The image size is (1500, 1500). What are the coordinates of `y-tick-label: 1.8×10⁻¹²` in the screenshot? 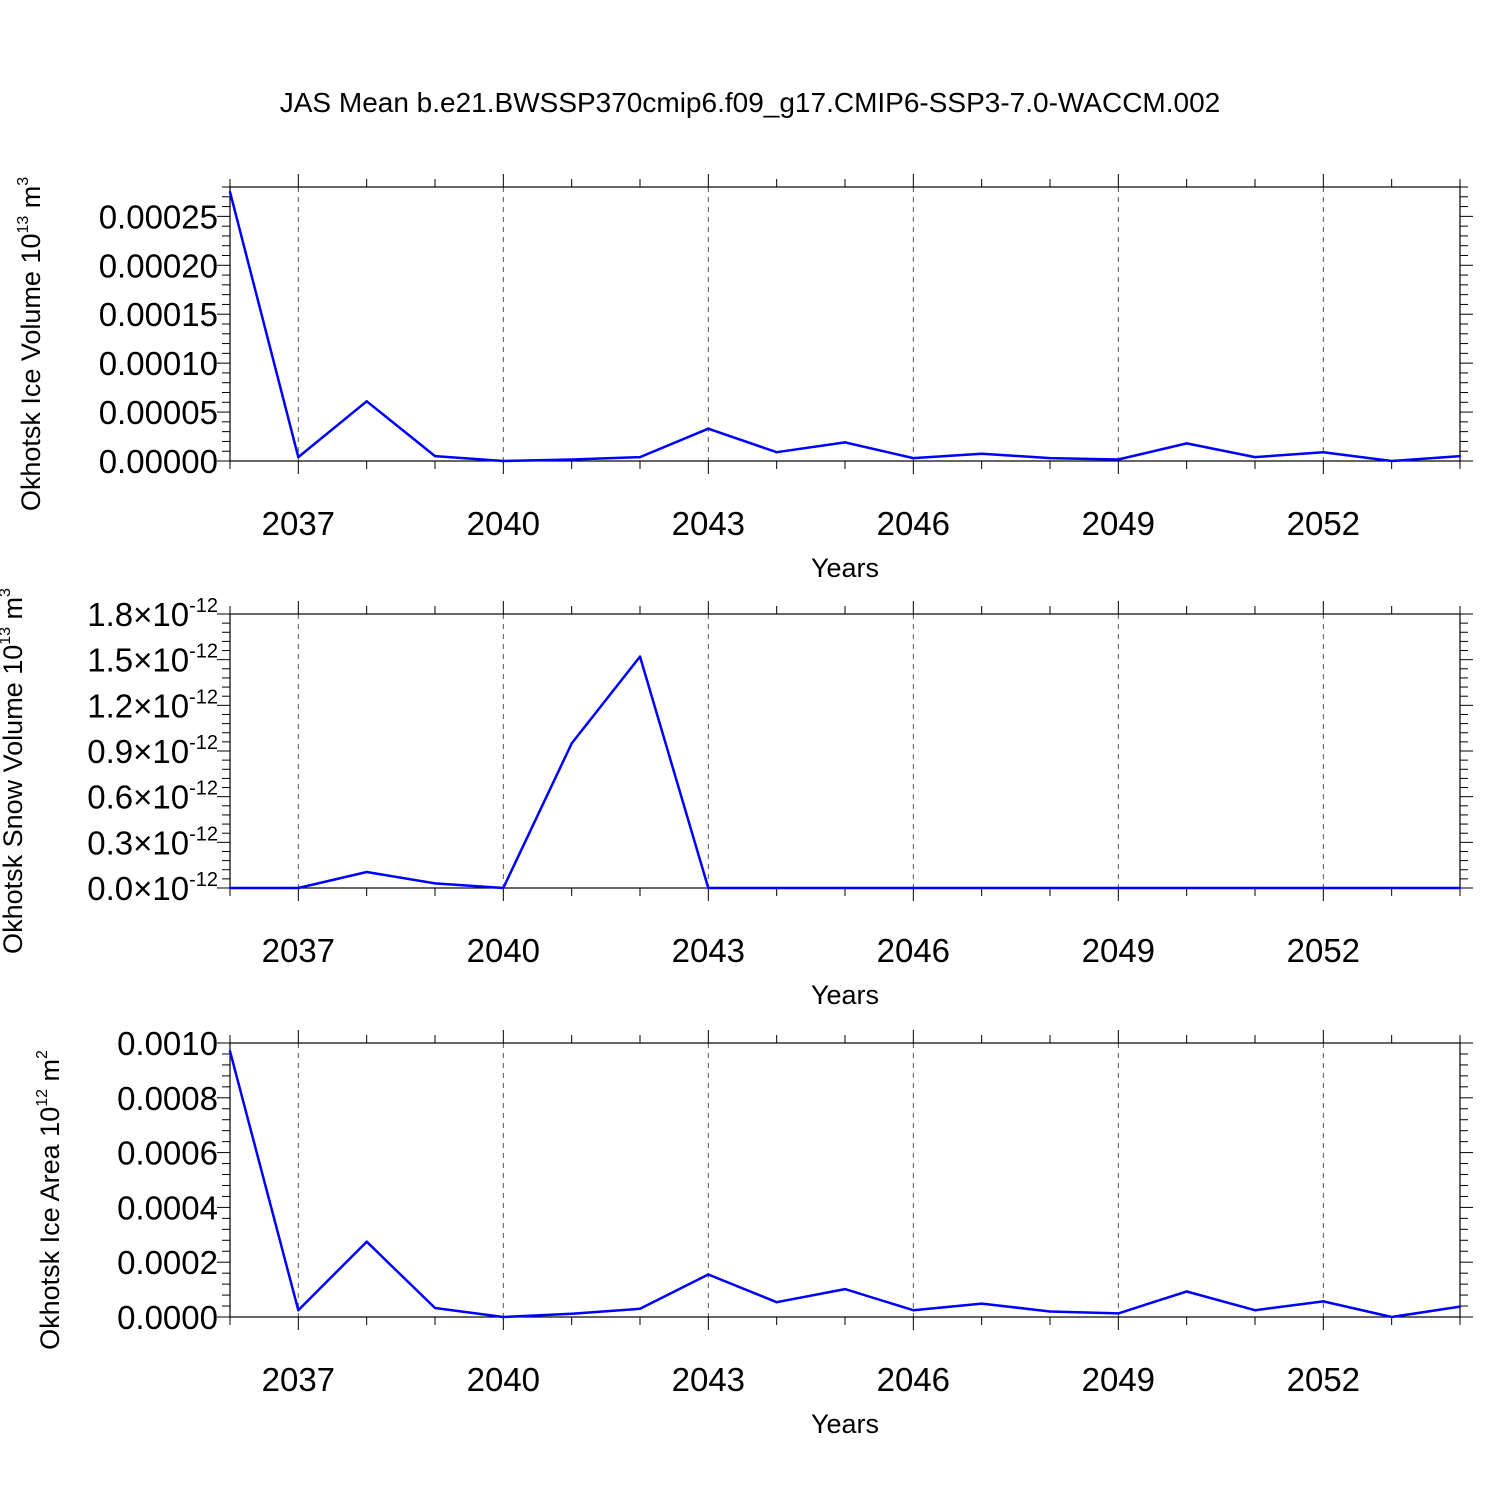 It's located at (152, 614).